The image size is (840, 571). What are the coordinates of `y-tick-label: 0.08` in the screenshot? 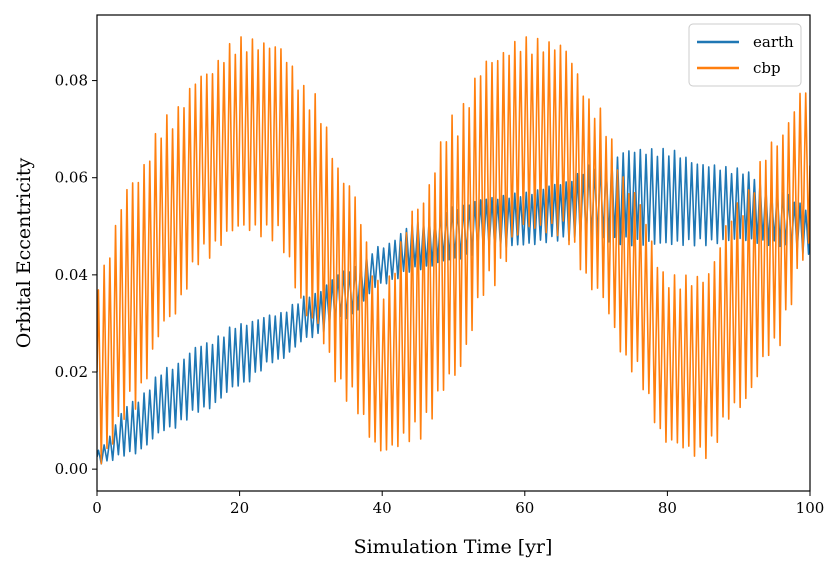 It's located at (71, 81).